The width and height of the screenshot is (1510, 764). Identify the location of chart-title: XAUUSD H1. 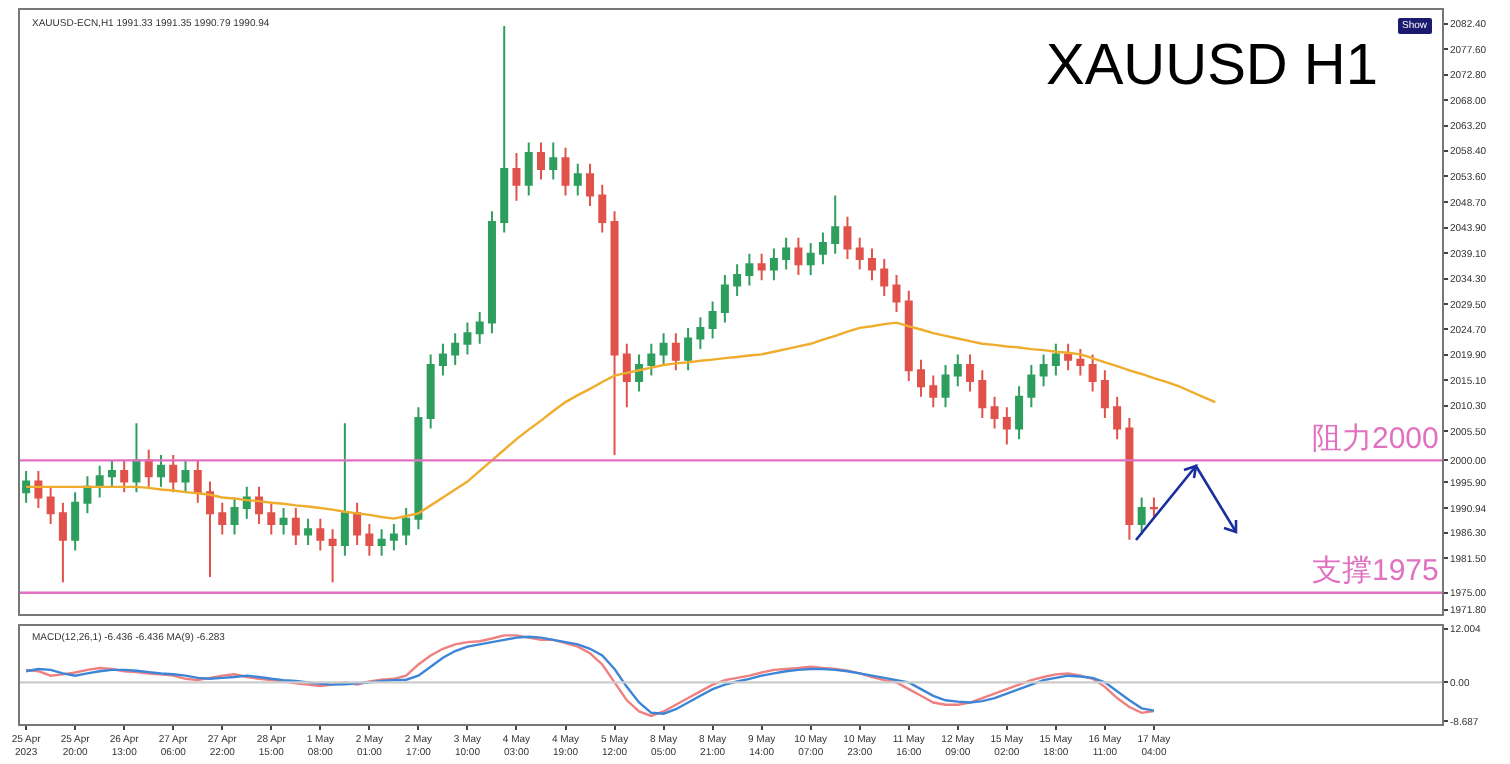
(1212, 65).